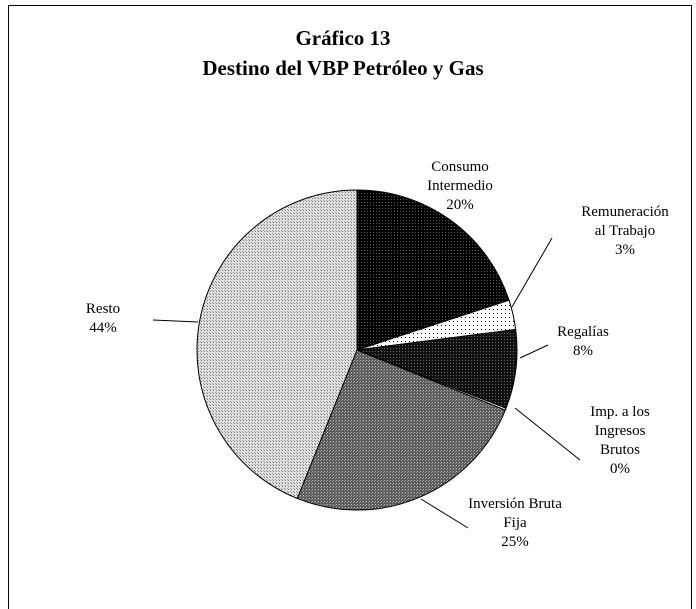 This screenshot has width=696, height=609. Describe the element at coordinates (342, 38) in the screenshot. I see `chart-title: Gráfico 13` at that location.